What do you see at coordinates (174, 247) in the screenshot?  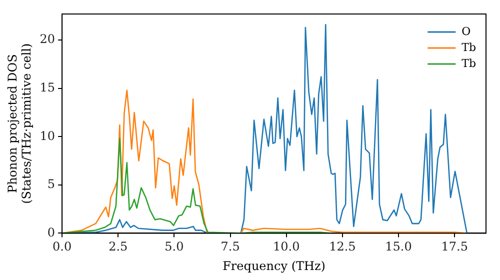 I see `x-tick-label: 5.0` at bounding box center [174, 247].